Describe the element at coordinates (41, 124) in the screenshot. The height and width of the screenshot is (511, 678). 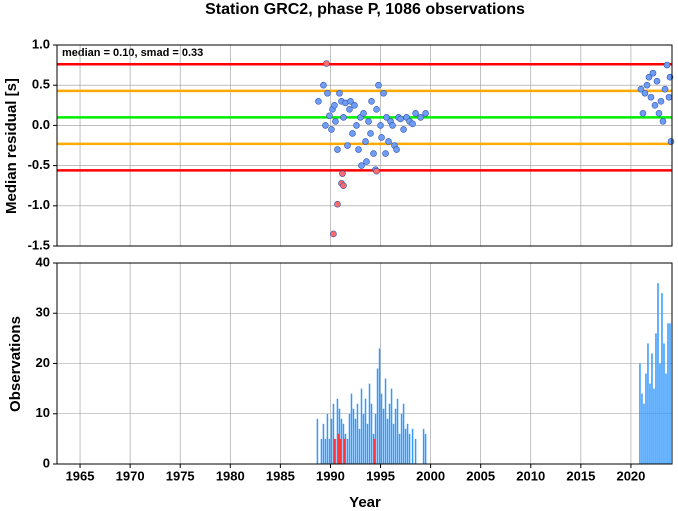
I see `y-tick-label: 0.0` at that location.